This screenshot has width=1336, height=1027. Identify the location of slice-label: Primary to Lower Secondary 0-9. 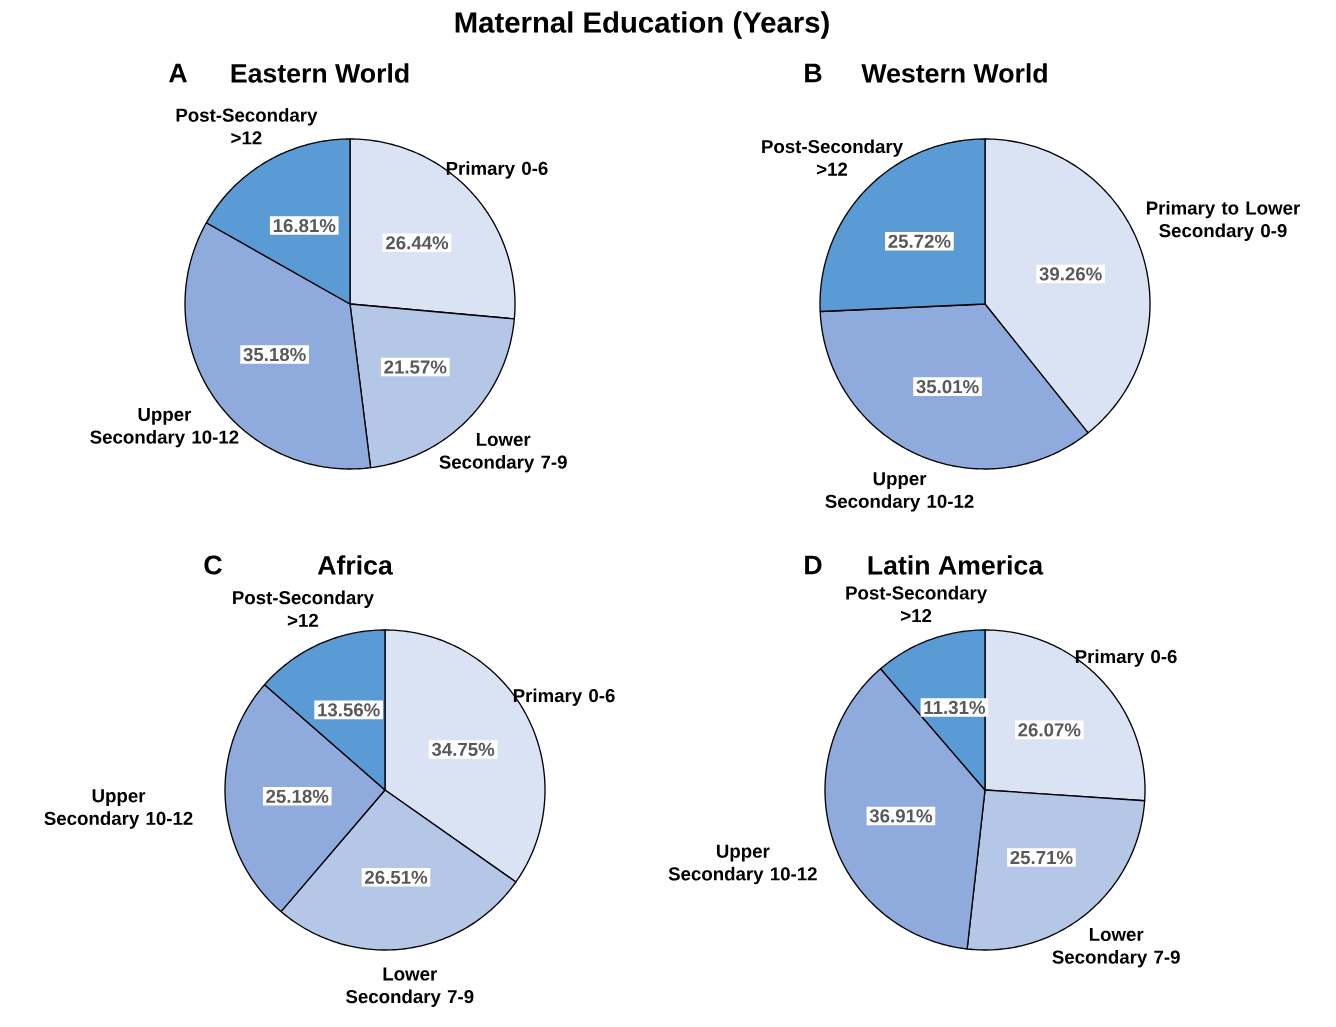
(1223, 220).